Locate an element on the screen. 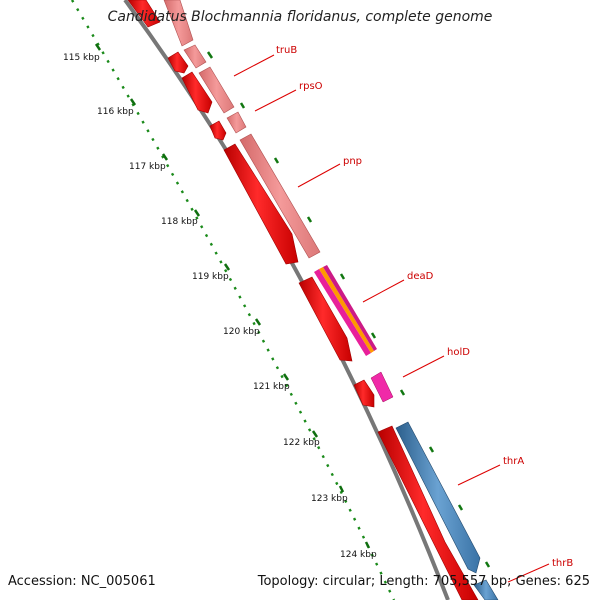  gene-arrow-forward-dead is located at coordinates (325, 319).